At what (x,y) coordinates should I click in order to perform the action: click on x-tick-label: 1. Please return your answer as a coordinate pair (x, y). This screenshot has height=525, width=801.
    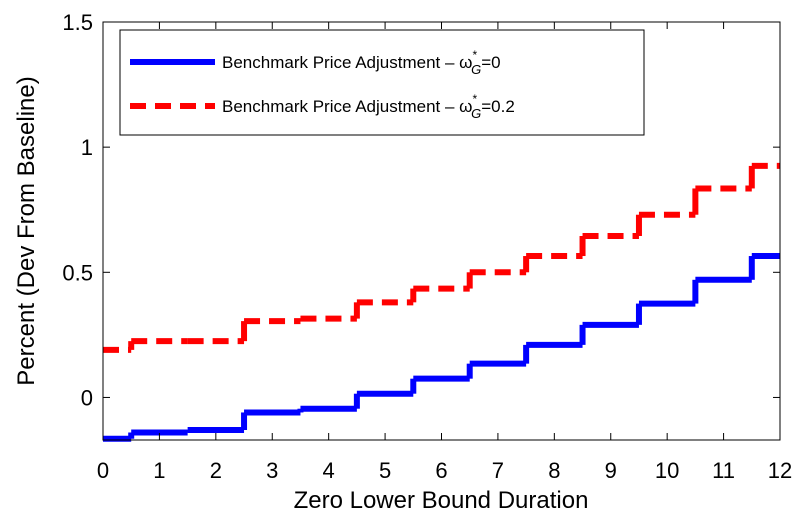
    Looking at the image, I should click on (159, 470).